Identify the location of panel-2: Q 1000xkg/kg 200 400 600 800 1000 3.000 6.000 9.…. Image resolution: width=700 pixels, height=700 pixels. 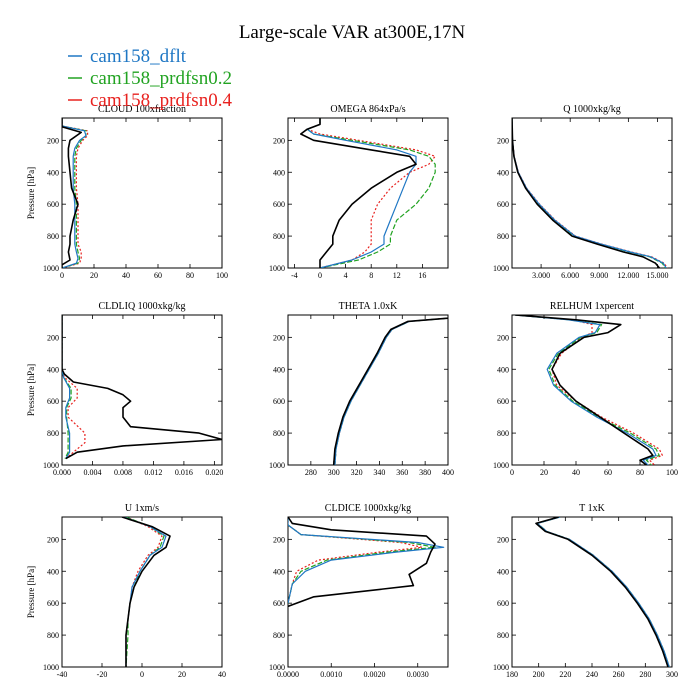
(583, 192).